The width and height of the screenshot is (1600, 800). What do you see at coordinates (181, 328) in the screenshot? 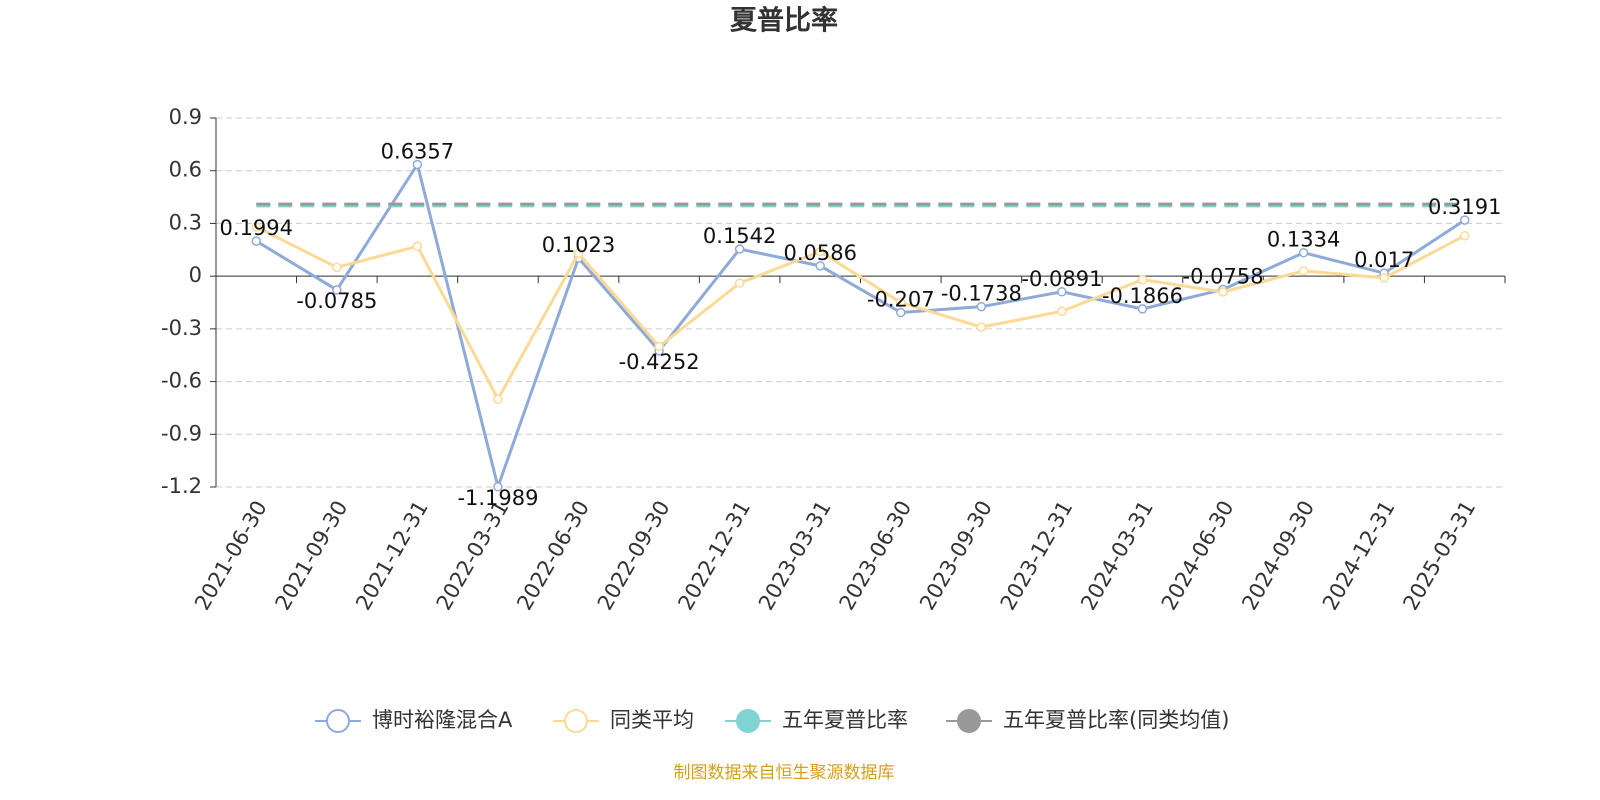
I see `y-tick-label: -0.3` at bounding box center [181, 328].